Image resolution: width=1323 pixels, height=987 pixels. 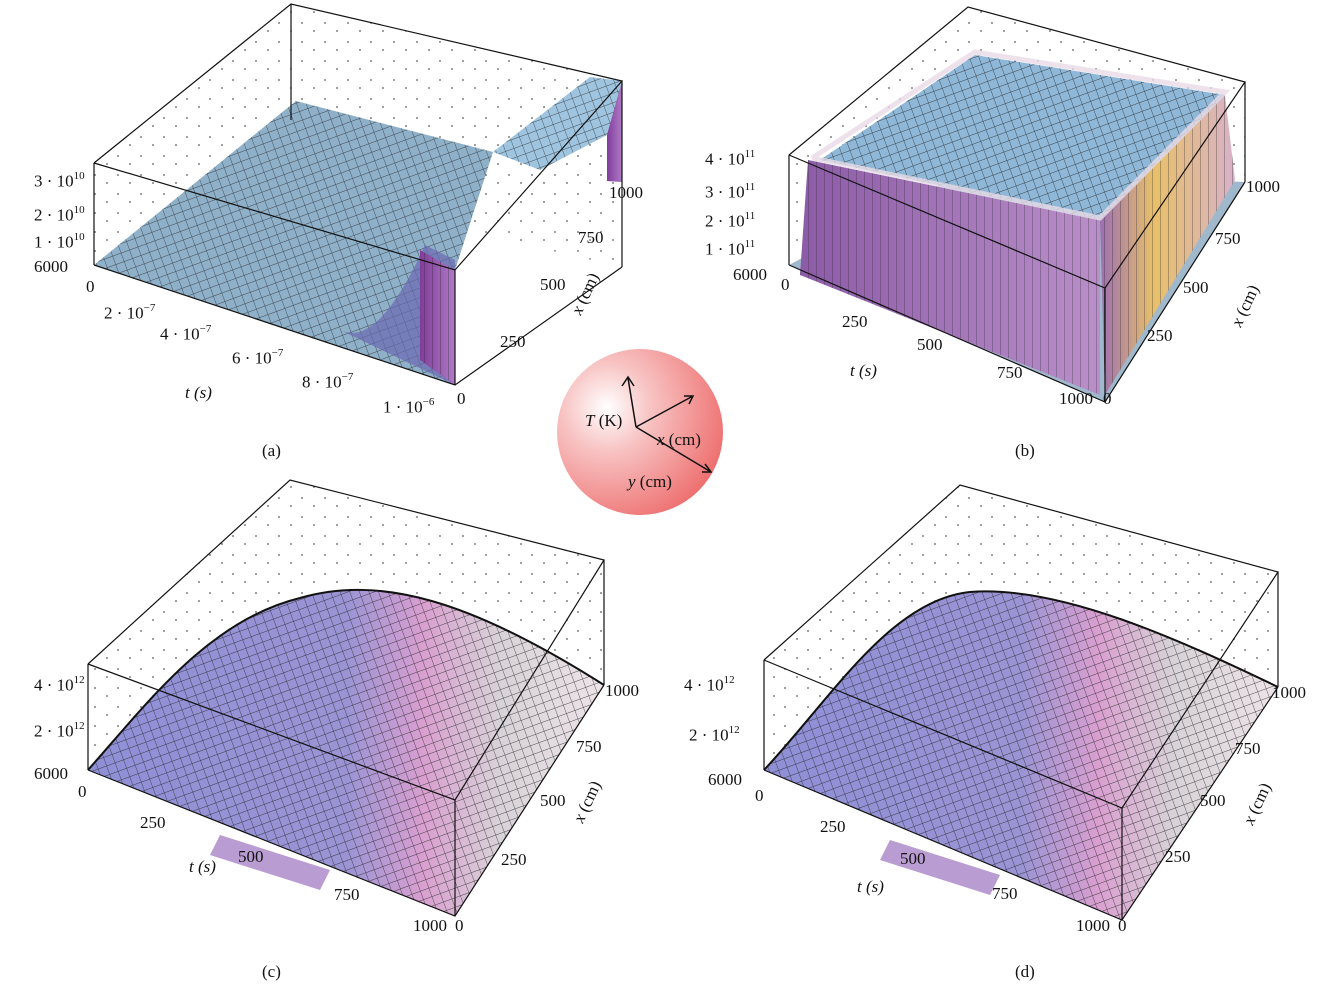 I want to click on c-t-tick-0: 0, so click(x=82, y=791).